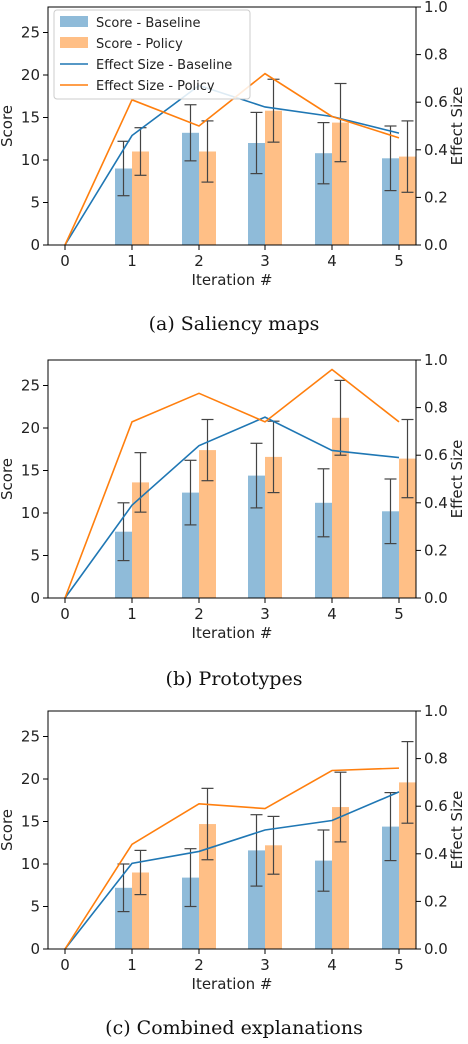 This screenshot has width=468, height=1044. What do you see at coordinates (139, 44) in the screenshot?
I see `legend-label: Score - Policy` at bounding box center [139, 44].